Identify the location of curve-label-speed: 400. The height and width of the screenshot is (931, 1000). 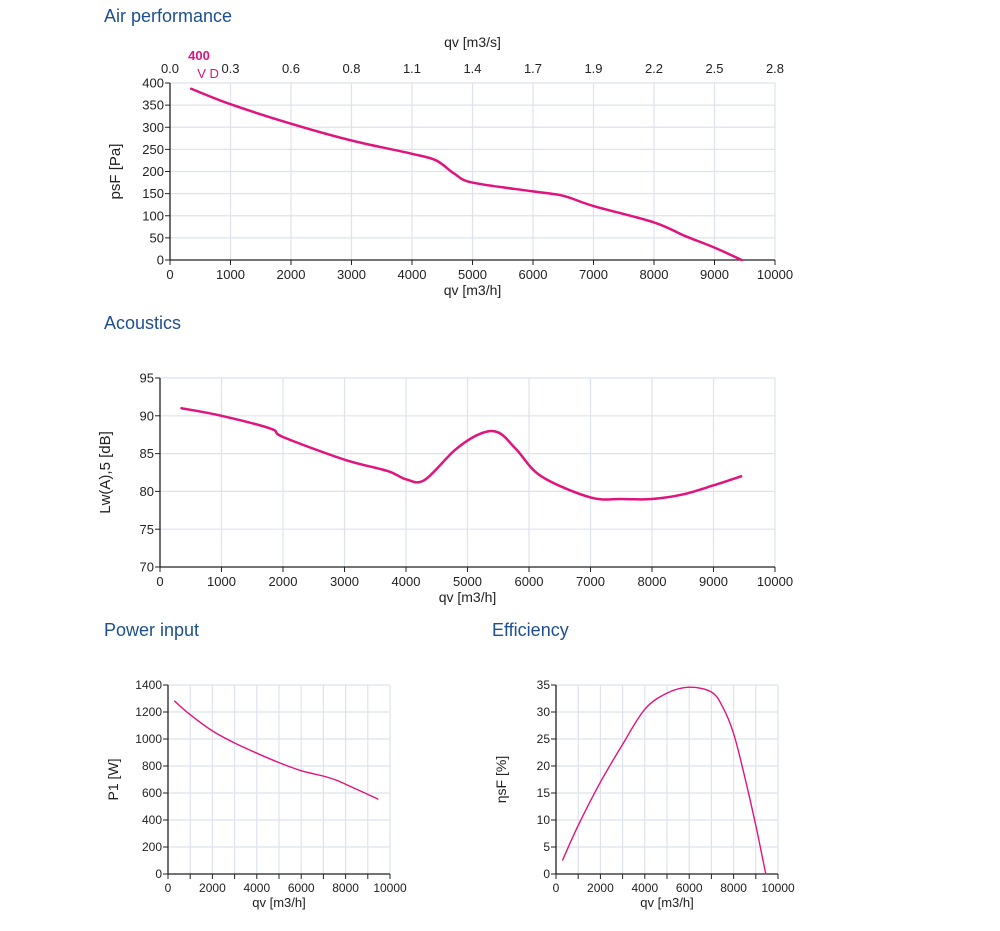
(199, 55).